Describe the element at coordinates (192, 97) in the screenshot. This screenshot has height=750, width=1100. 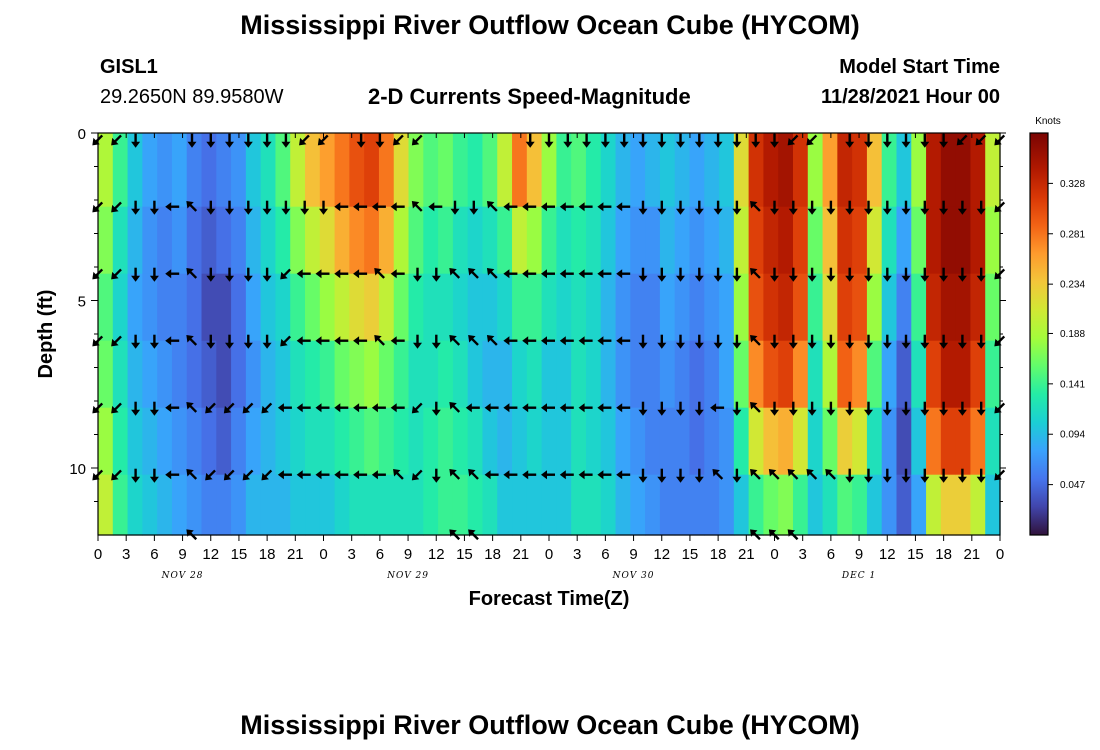
I see `station-coordinates: 29.2650N 89.9580W` at that location.